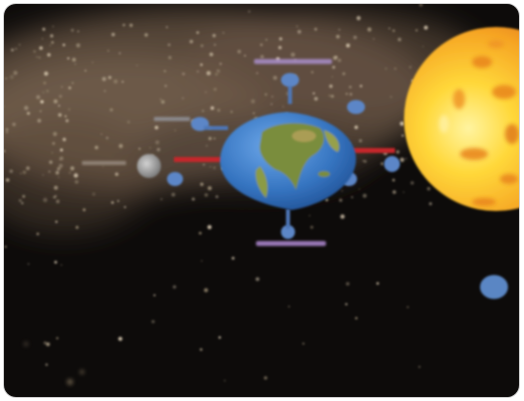 This screenshot has width=524, height=401. I want to click on earth-icon, so click(288, 161).